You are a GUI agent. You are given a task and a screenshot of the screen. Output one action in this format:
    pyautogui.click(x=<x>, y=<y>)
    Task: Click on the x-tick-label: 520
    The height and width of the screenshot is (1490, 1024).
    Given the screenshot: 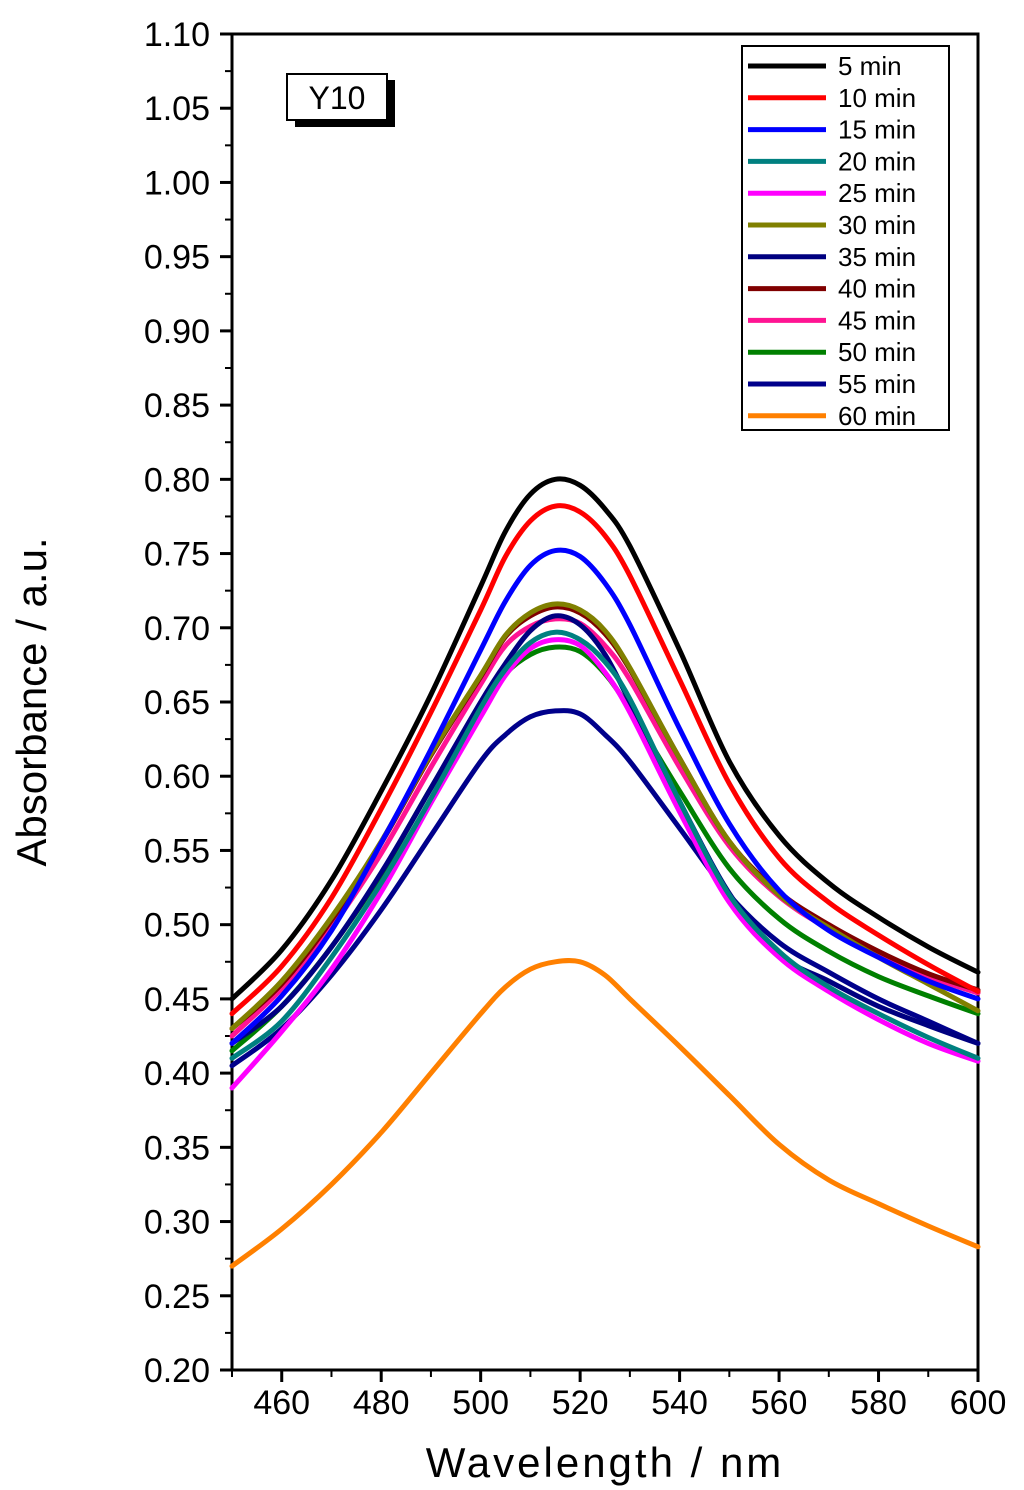 What is the action you would take?
    pyautogui.click(x=580, y=1403)
    